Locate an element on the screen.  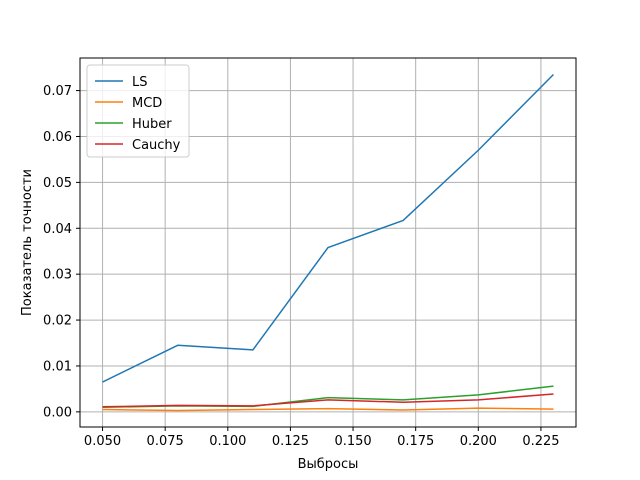
legend: LS MCD Huber Cauchy is located at coordinates (138, 111).